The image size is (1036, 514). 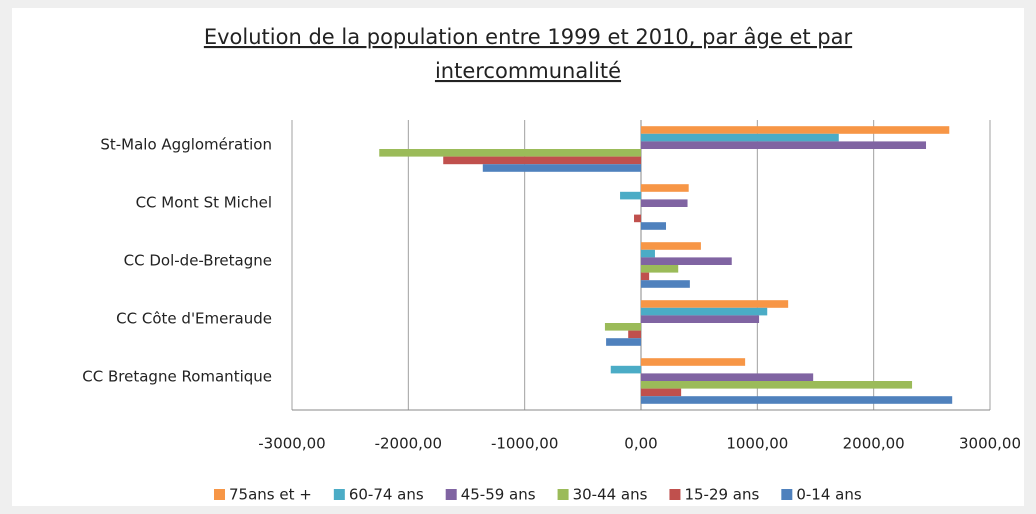 What do you see at coordinates (524, 444) in the screenshot?
I see `x-tick-label: -1000,00` at bounding box center [524, 444].